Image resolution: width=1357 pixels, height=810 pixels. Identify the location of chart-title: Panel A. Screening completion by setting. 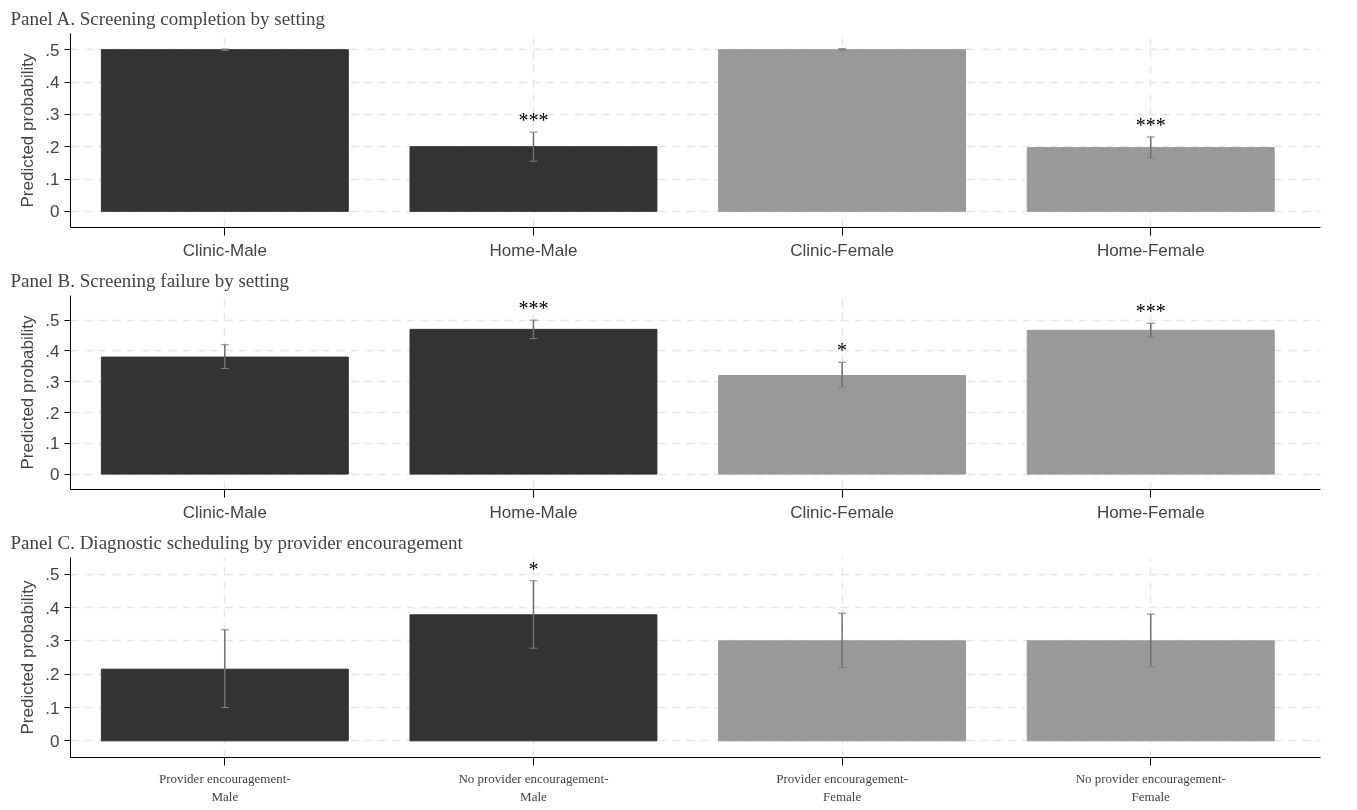
(168, 18).